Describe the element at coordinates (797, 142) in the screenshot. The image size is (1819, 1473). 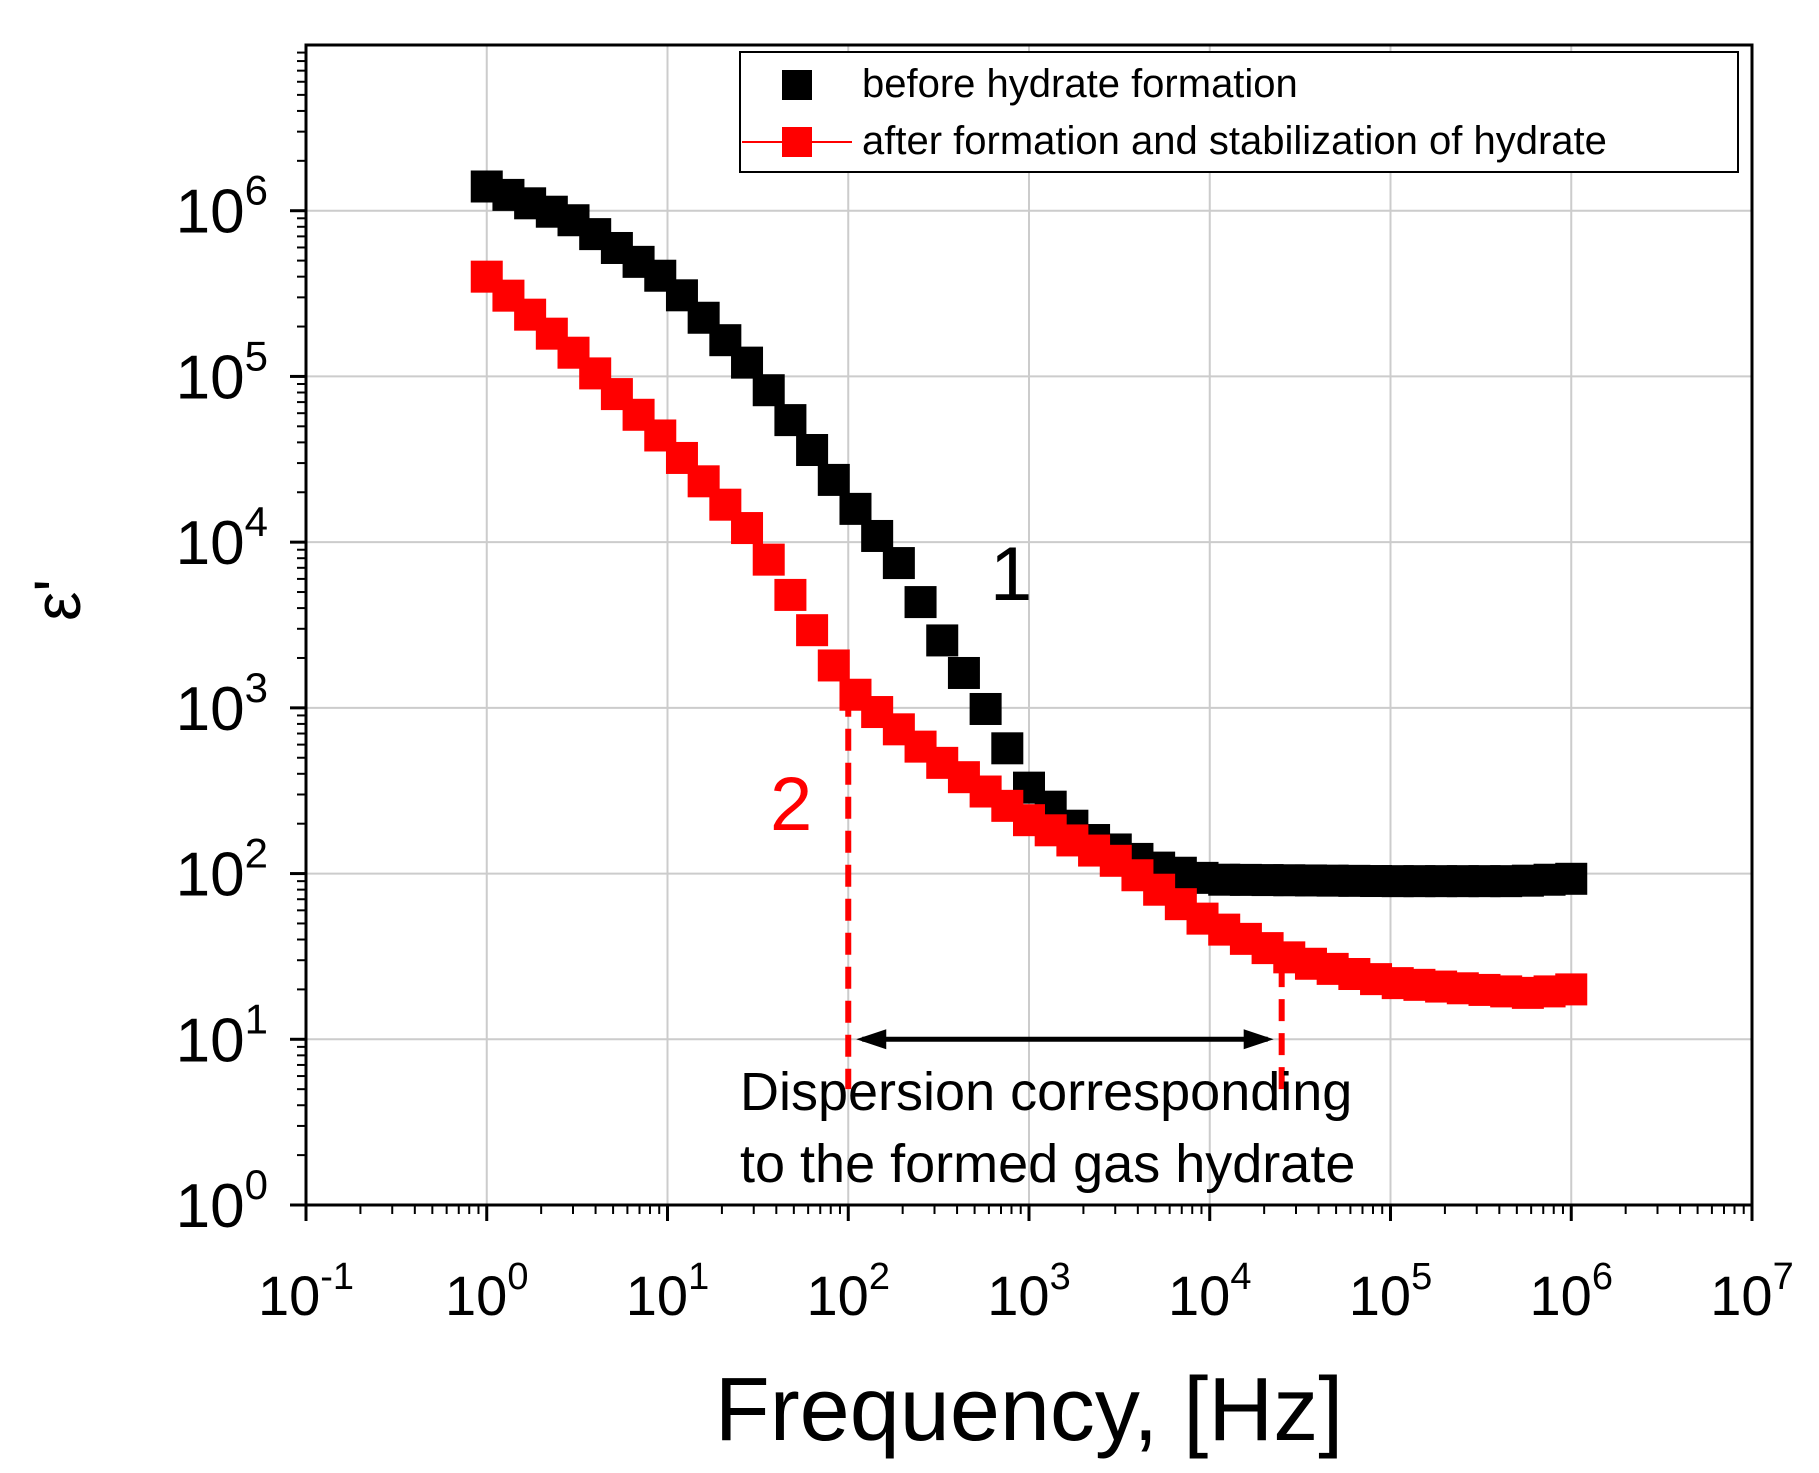
I see `legend-marker-after` at that location.